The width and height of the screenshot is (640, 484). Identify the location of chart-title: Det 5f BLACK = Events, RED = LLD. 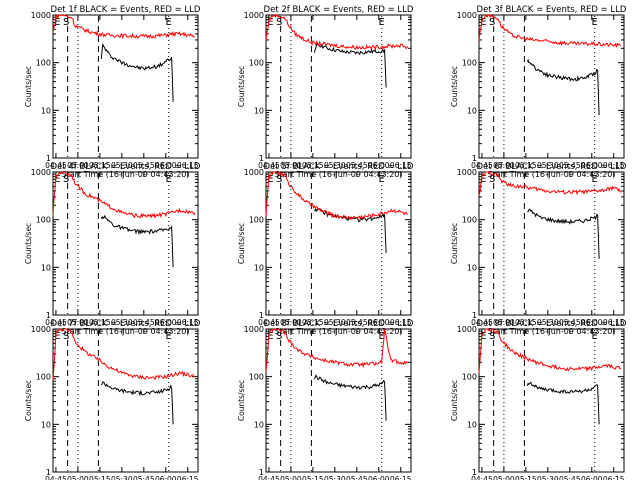
(339, 167).